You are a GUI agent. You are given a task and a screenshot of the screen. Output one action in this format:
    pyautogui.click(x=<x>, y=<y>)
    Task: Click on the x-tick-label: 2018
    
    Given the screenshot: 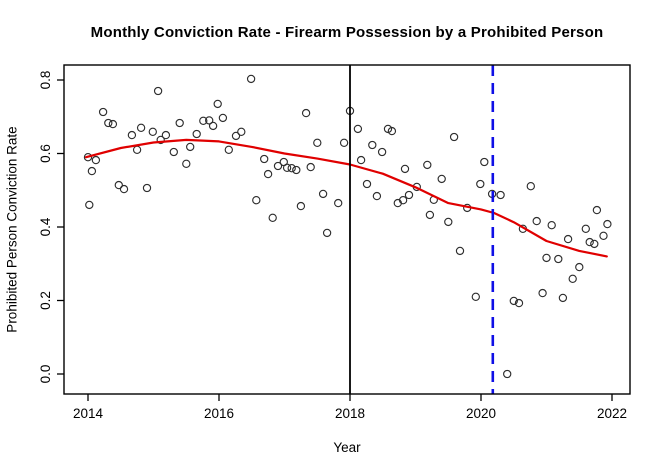 What is the action you would take?
    pyautogui.click(x=350, y=413)
    